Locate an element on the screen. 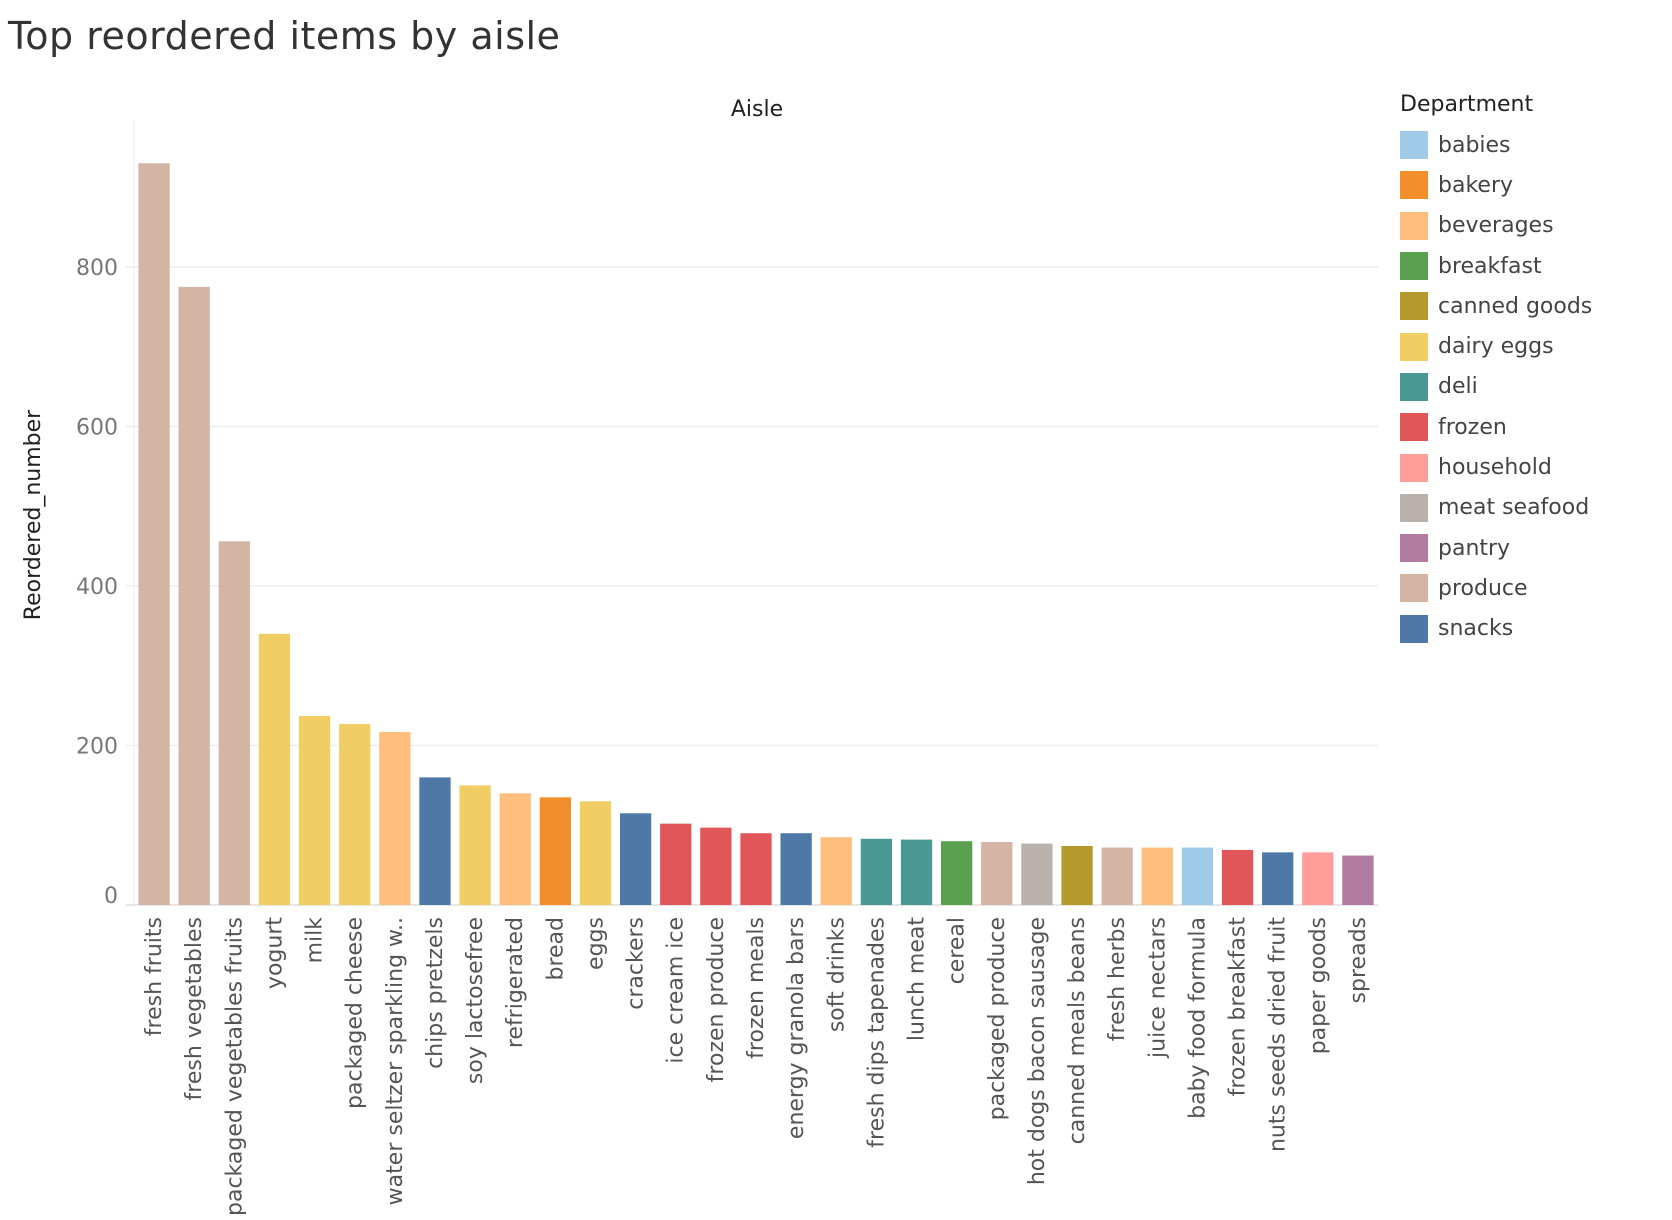  y-tick-label: 0 is located at coordinates (111, 896).